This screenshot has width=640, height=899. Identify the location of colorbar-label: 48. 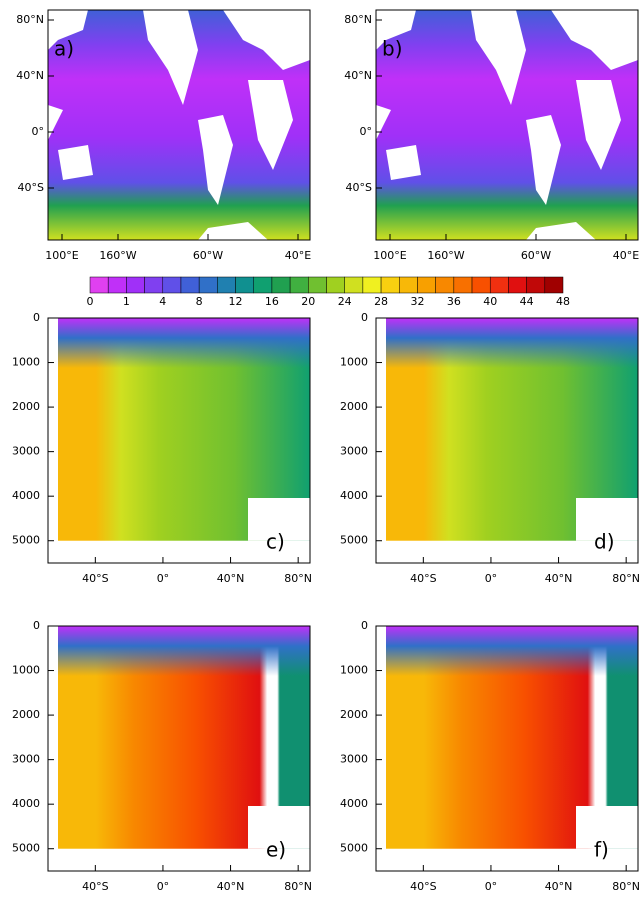
(563, 301).